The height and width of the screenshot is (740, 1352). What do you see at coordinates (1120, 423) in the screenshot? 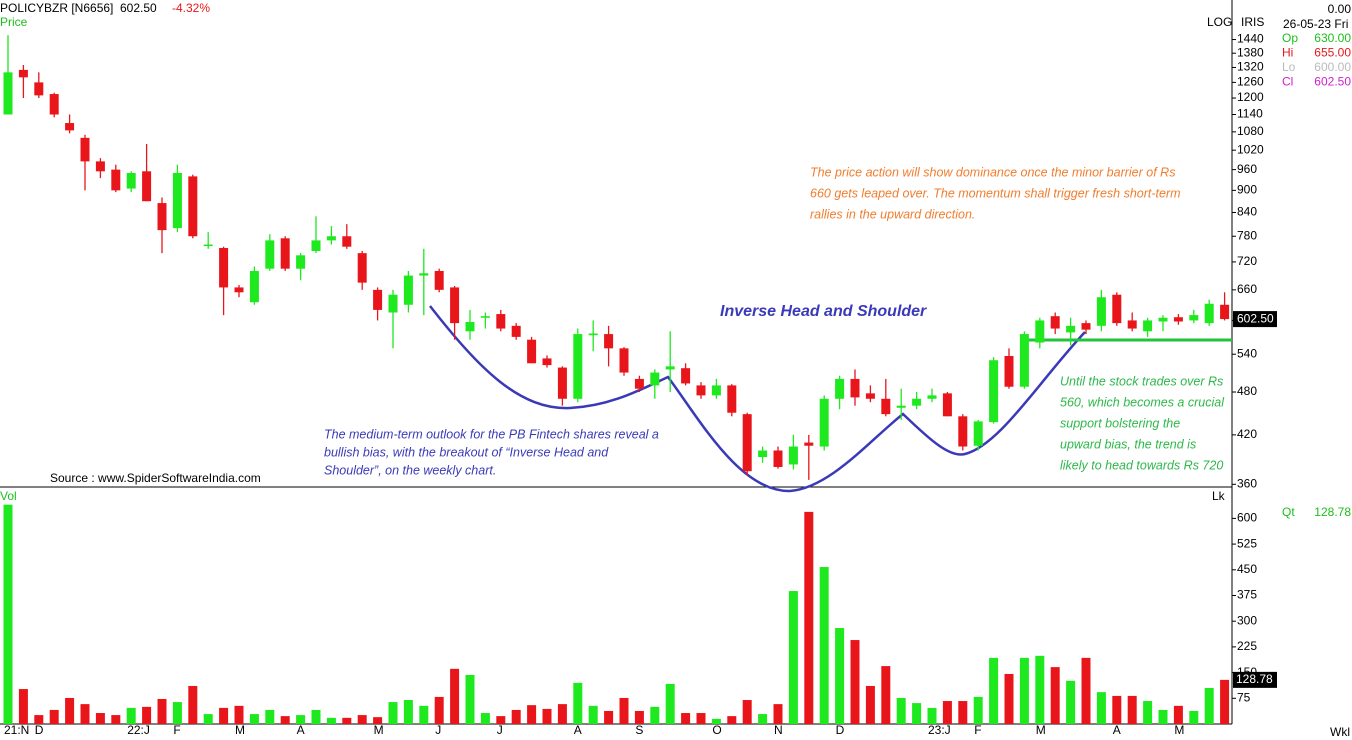
I see `annotation: support bolstering the` at bounding box center [1120, 423].